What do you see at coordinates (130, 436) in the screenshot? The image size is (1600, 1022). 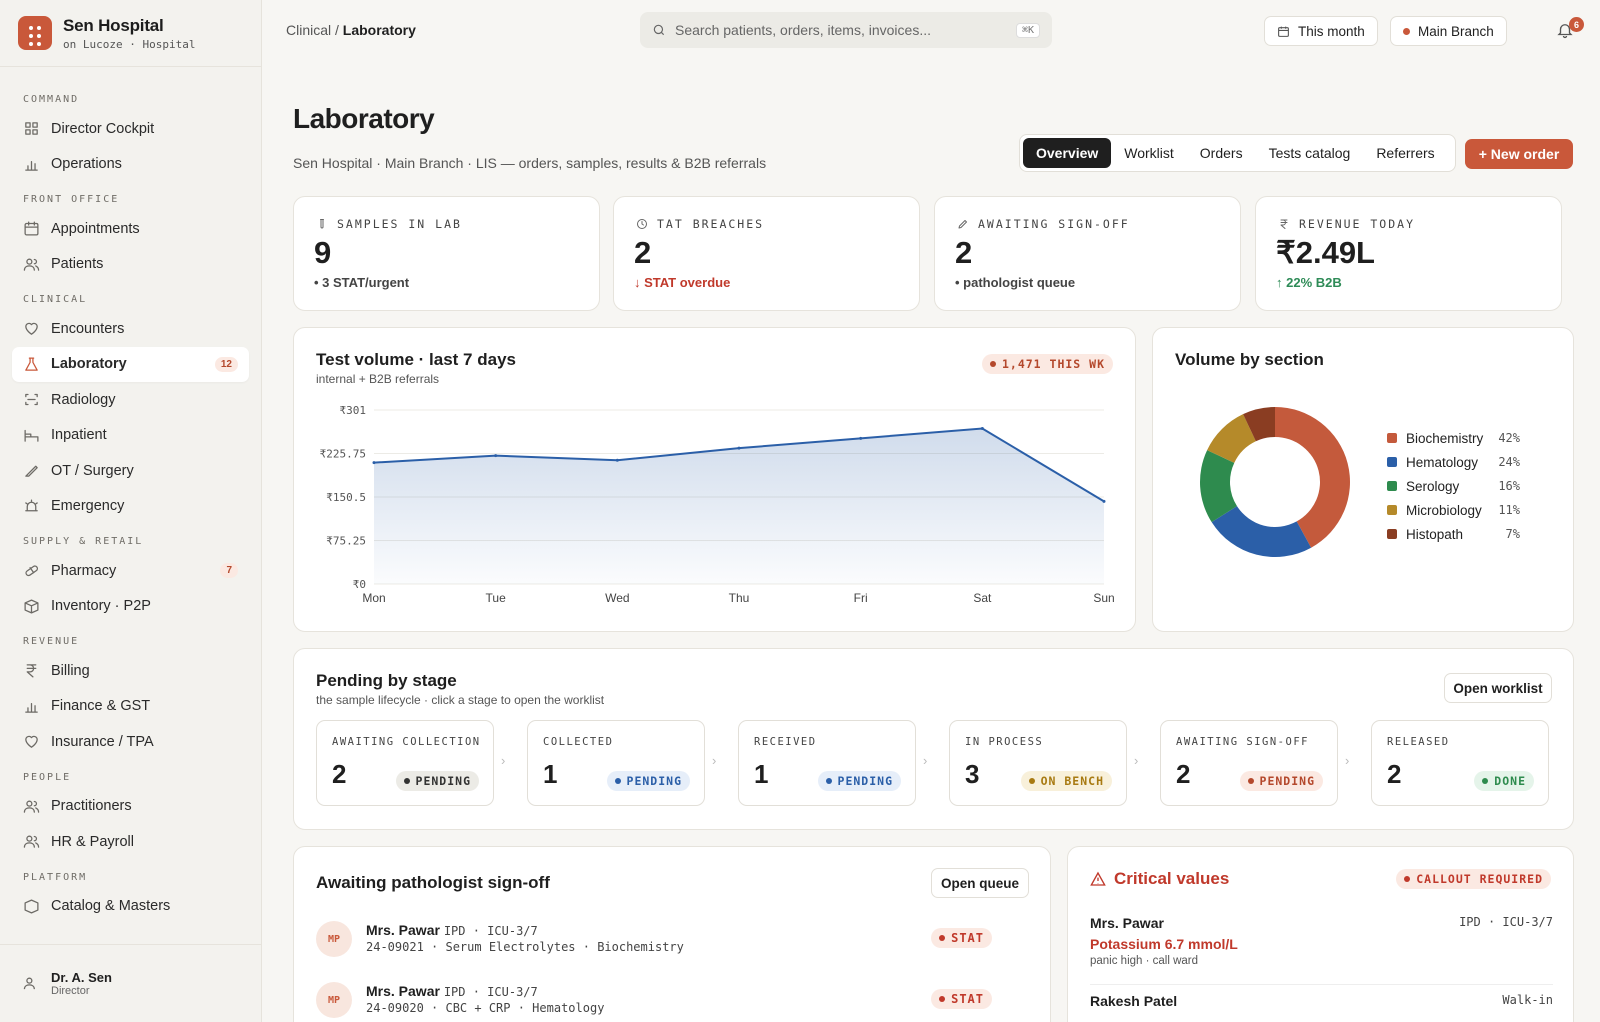 I see `sidebar-item-inpatient: Inpatient` at bounding box center [130, 436].